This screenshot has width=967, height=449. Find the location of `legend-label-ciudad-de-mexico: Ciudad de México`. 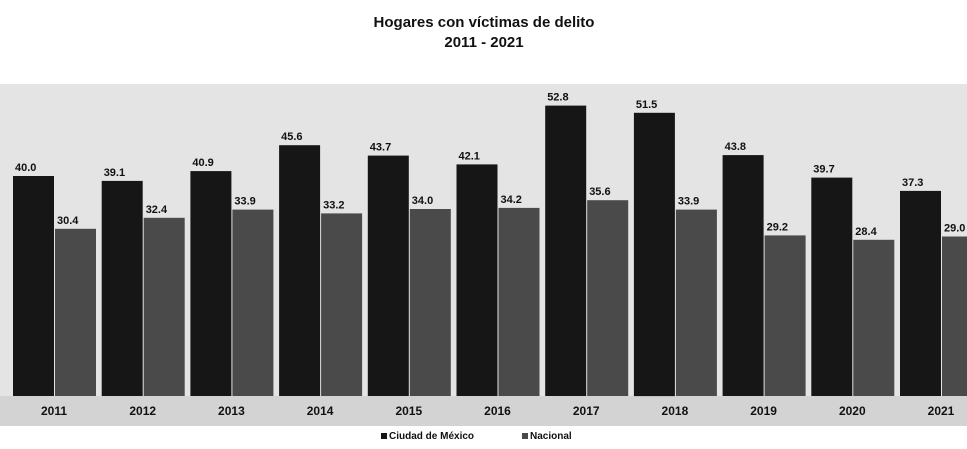

legend-label-ciudad-de-mexico: Ciudad de México is located at coordinates (431, 436).